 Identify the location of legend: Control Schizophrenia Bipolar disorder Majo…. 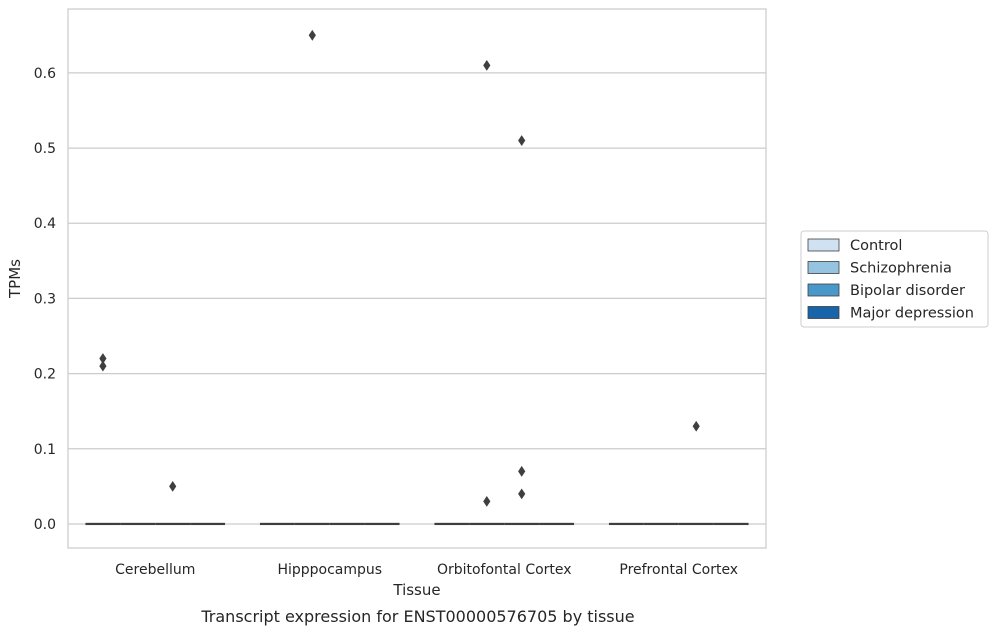
(894, 279).